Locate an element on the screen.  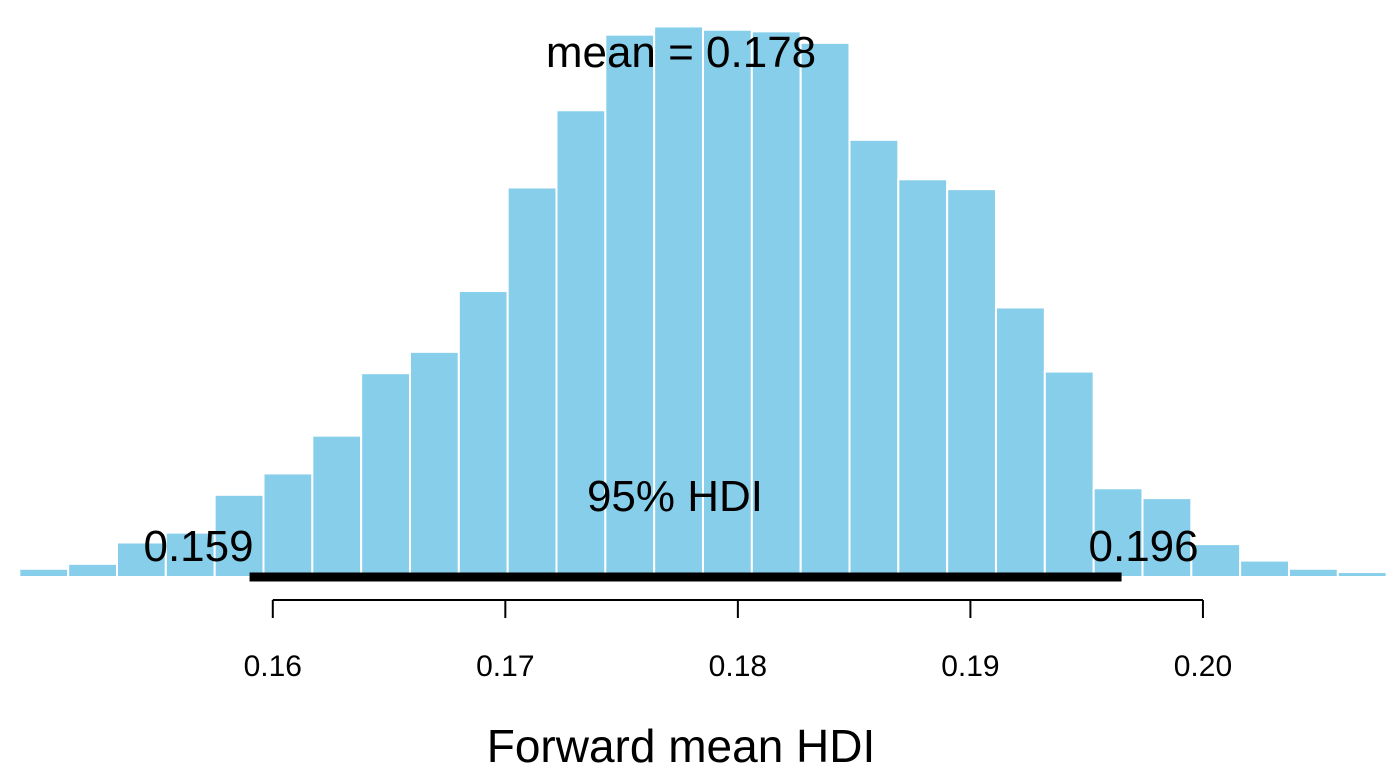
hdi-annotation: 95% HDI is located at coordinates (675, 496).